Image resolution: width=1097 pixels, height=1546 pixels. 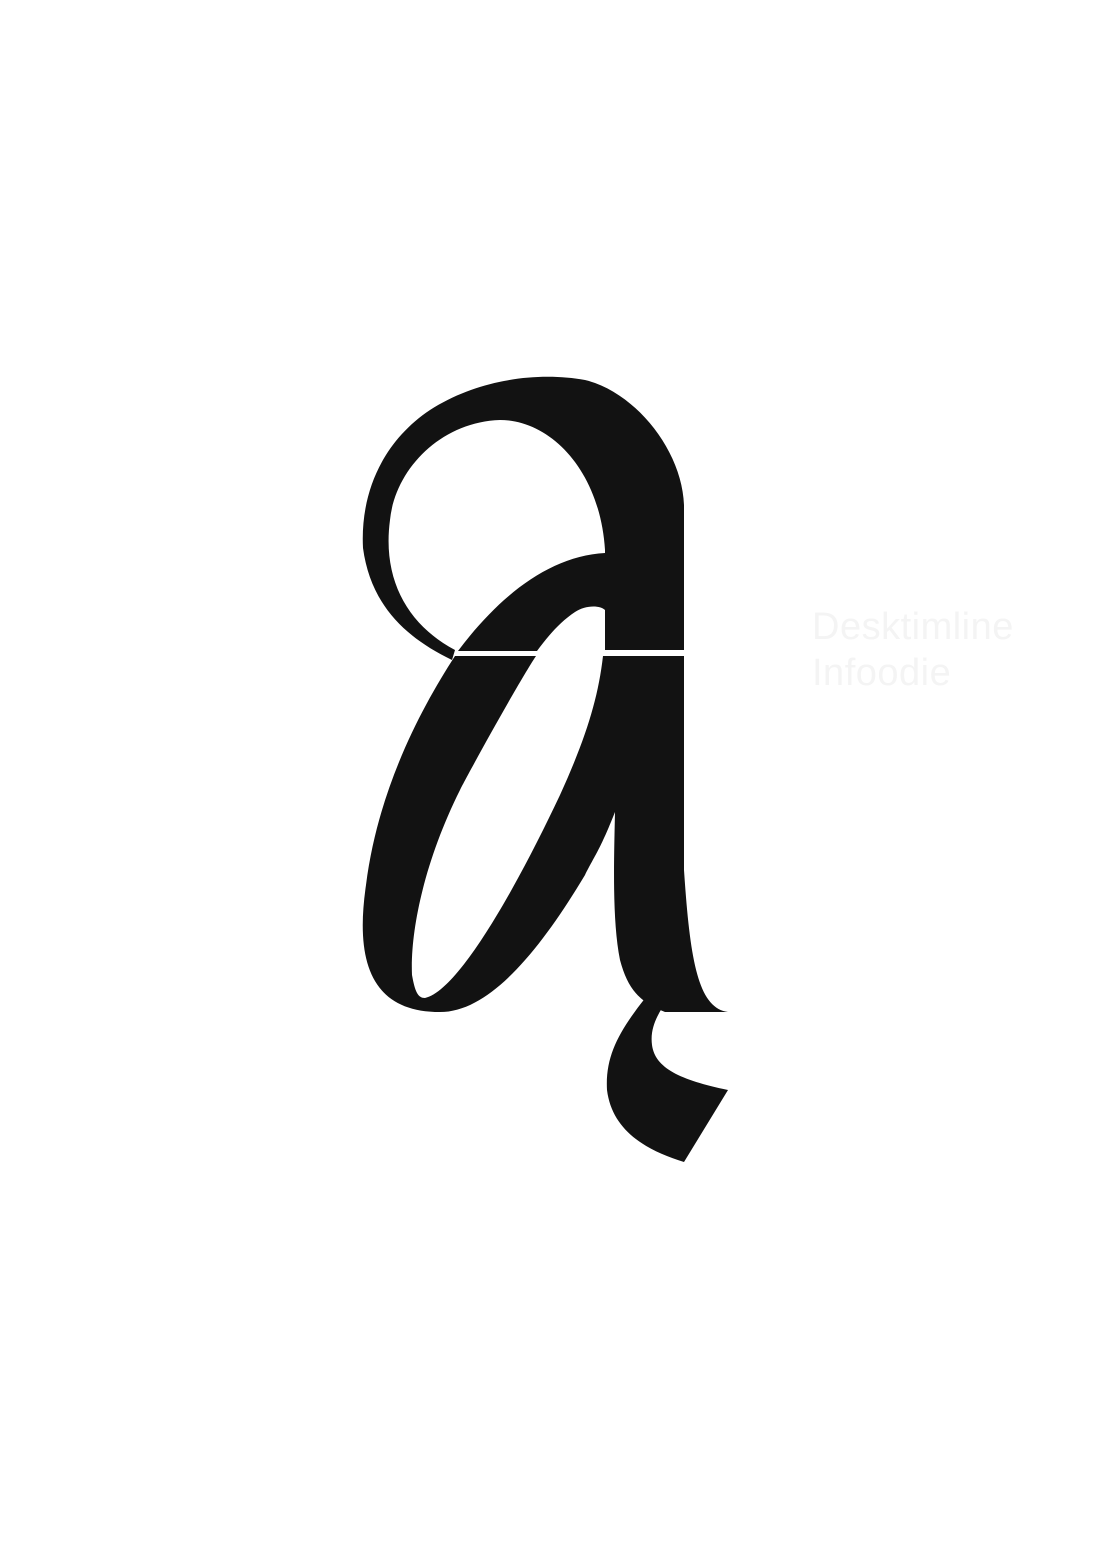 What do you see at coordinates (667, 1079) in the screenshot?
I see `glyph-tail` at bounding box center [667, 1079].